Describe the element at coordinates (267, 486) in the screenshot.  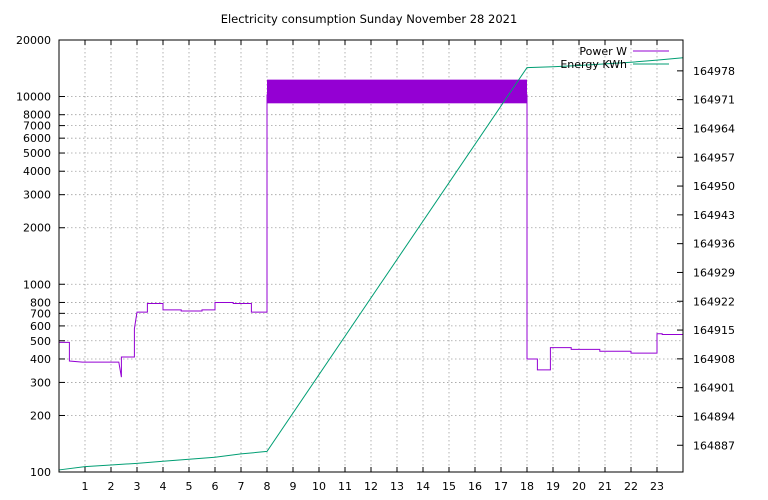
I see `x-tick-label: 8` at that location.